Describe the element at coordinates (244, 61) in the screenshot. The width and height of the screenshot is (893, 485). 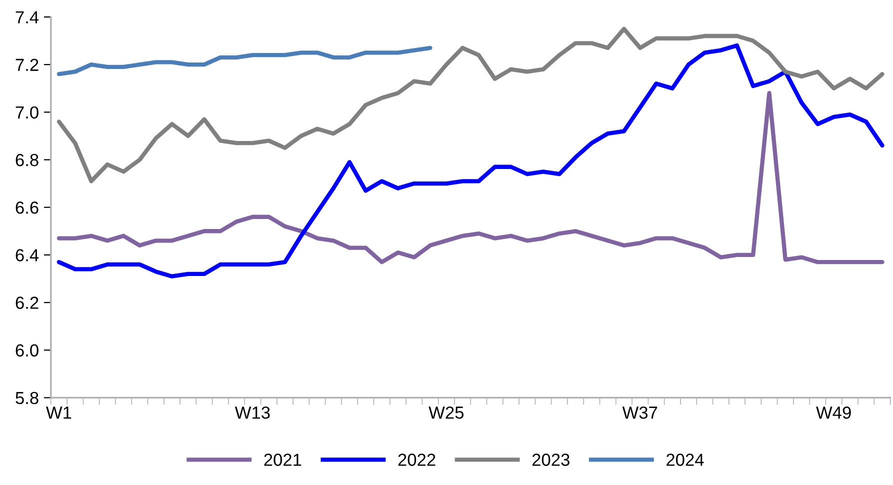
I see `line-series` at that location.